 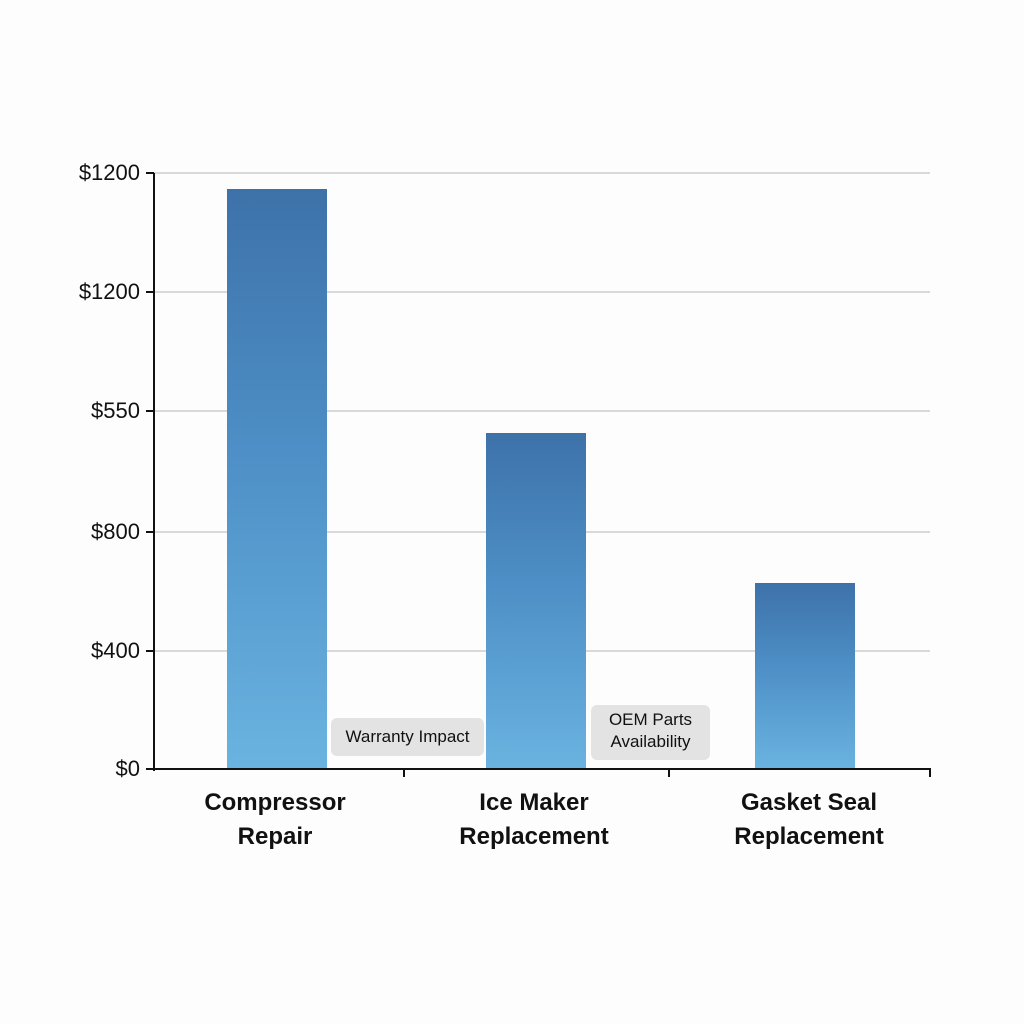 I want to click on annotation-oem-parts: OEM Parts Availability, so click(x=650, y=732).